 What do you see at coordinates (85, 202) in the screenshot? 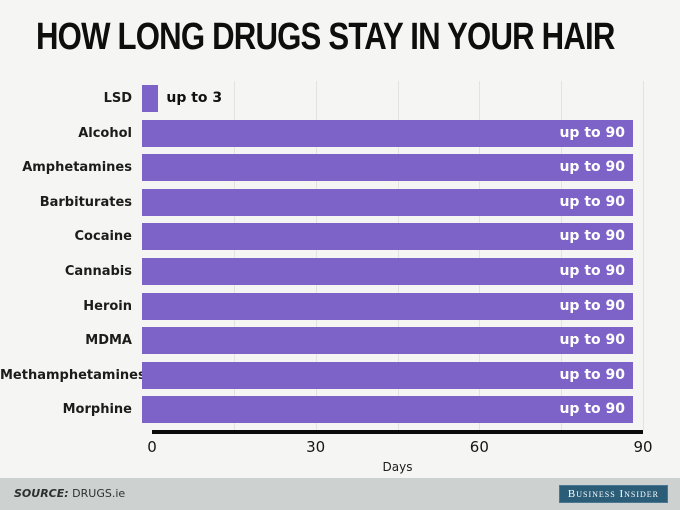
I see `category-label: Barbiturates` at bounding box center [85, 202].